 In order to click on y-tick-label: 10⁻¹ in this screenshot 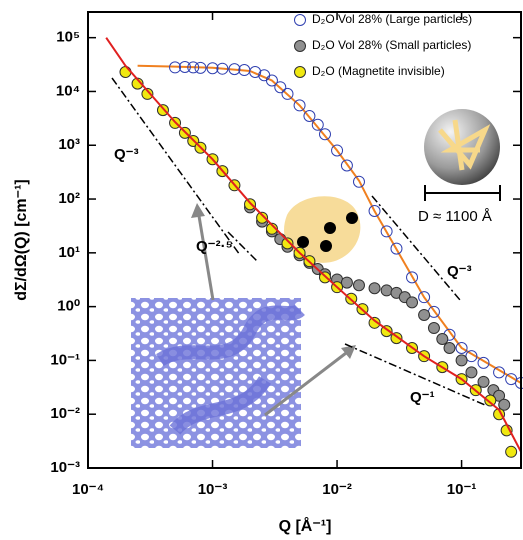, I will do `click(65, 359)`.